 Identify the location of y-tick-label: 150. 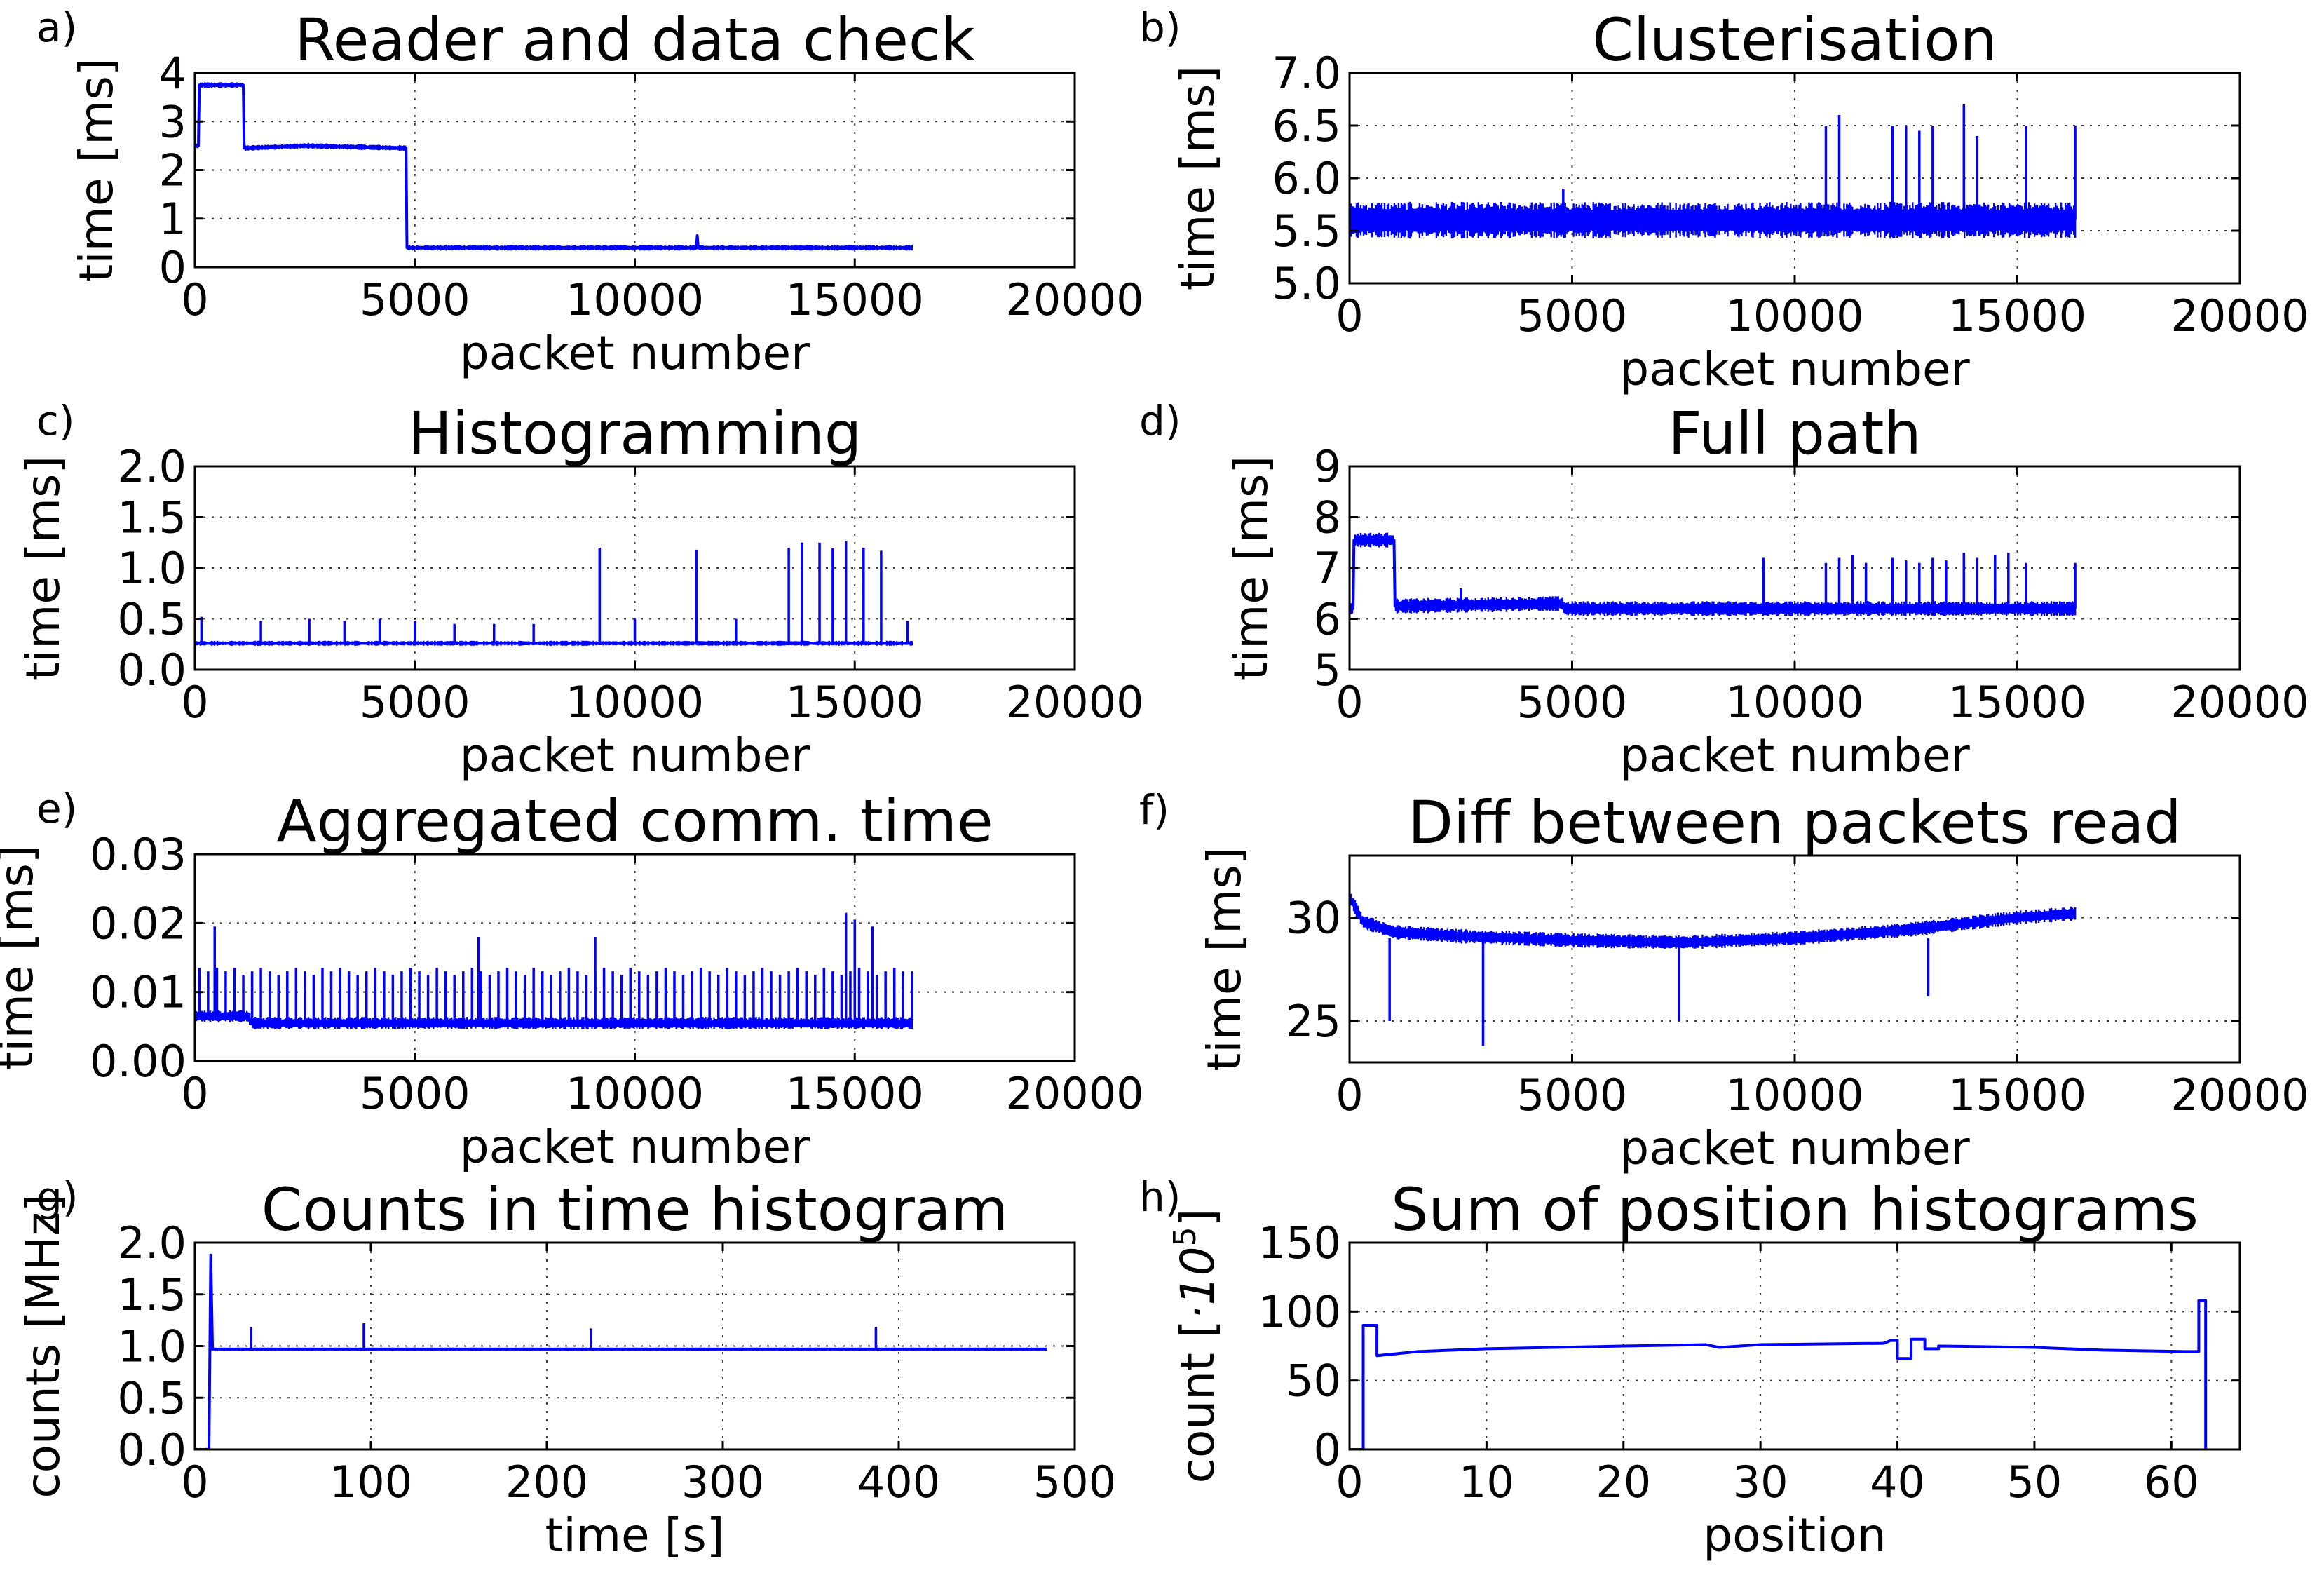
(1299, 1243).